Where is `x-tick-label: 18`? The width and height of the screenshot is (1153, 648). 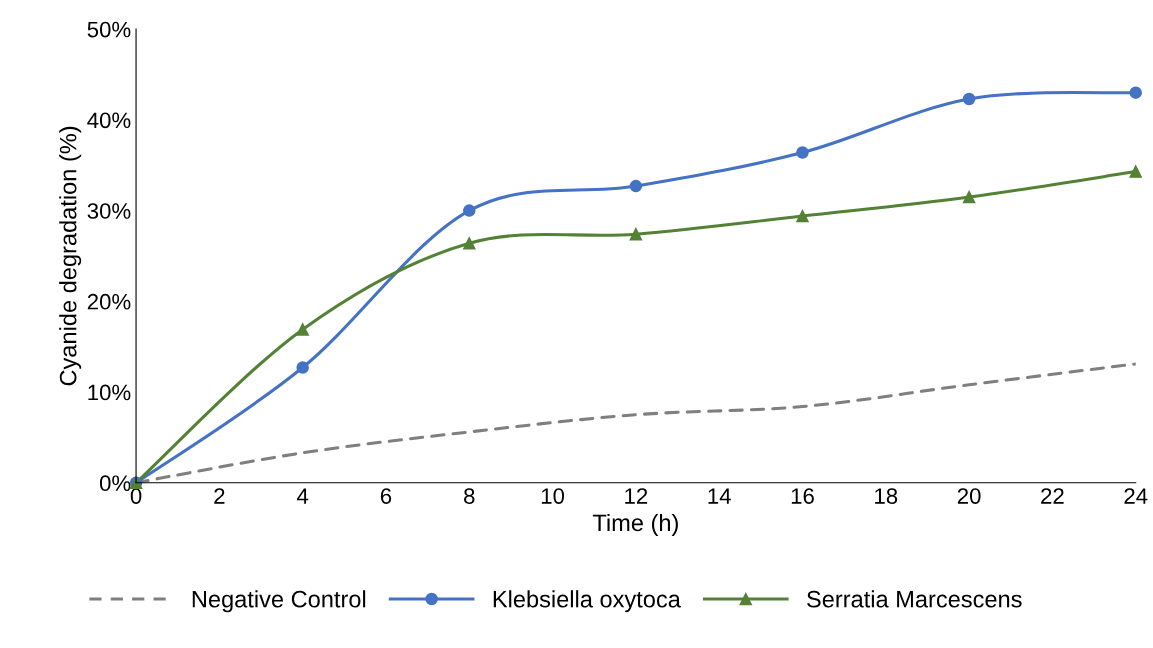
x-tick-label: 18 is located at coordinates (886, 496).